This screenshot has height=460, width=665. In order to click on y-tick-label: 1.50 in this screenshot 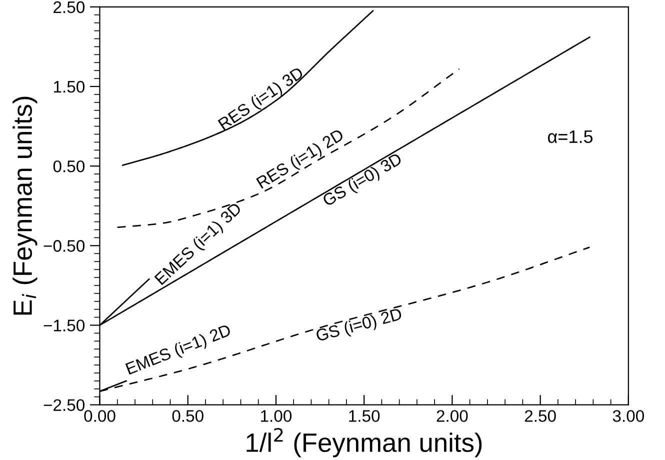, I will do `click(69, 86)`.